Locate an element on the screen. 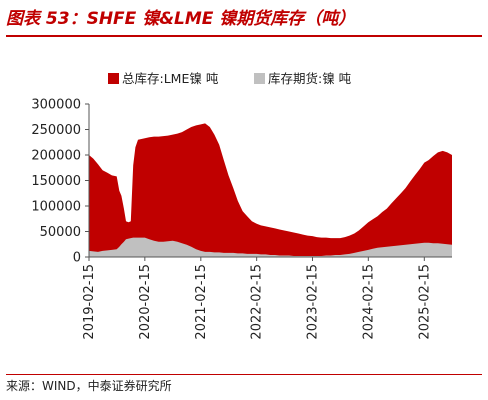 The width and height of the screenshot is (488, 400). y-tick-label-300000: 300000 is located at coordinates (56, 105).